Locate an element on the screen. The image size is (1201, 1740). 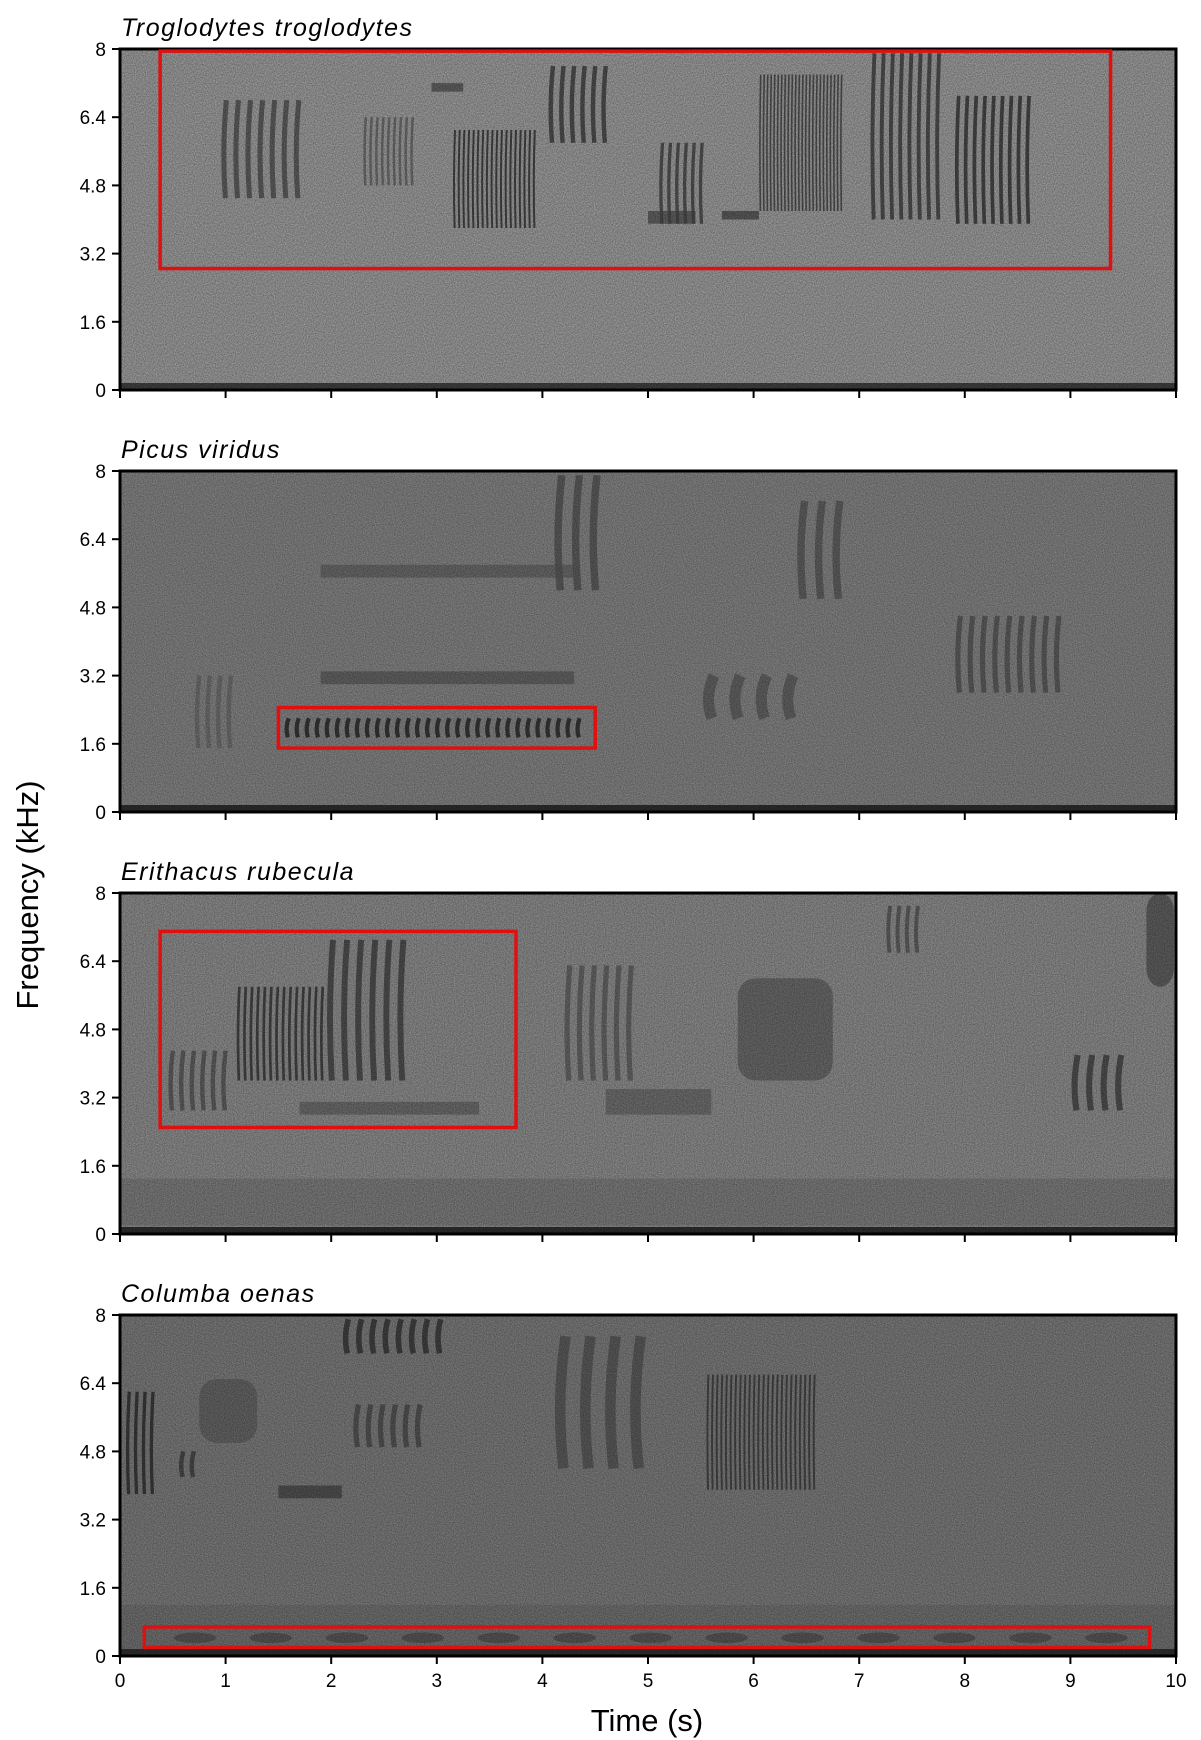
panel-title: Picus viridus is located at coordinates (201, 450).